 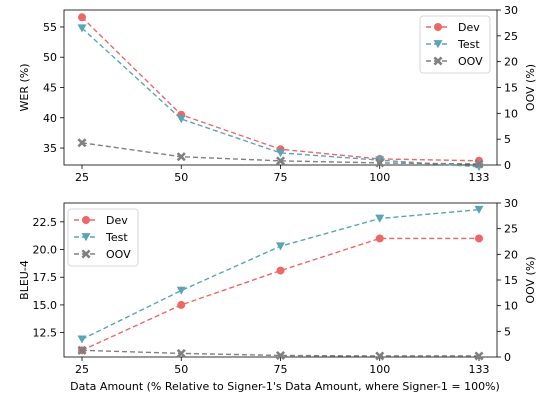 What do you see at coordinates (50, 27) in the screenshot?
I see `y-tick-label: 55` at bounding box center [50, 27].